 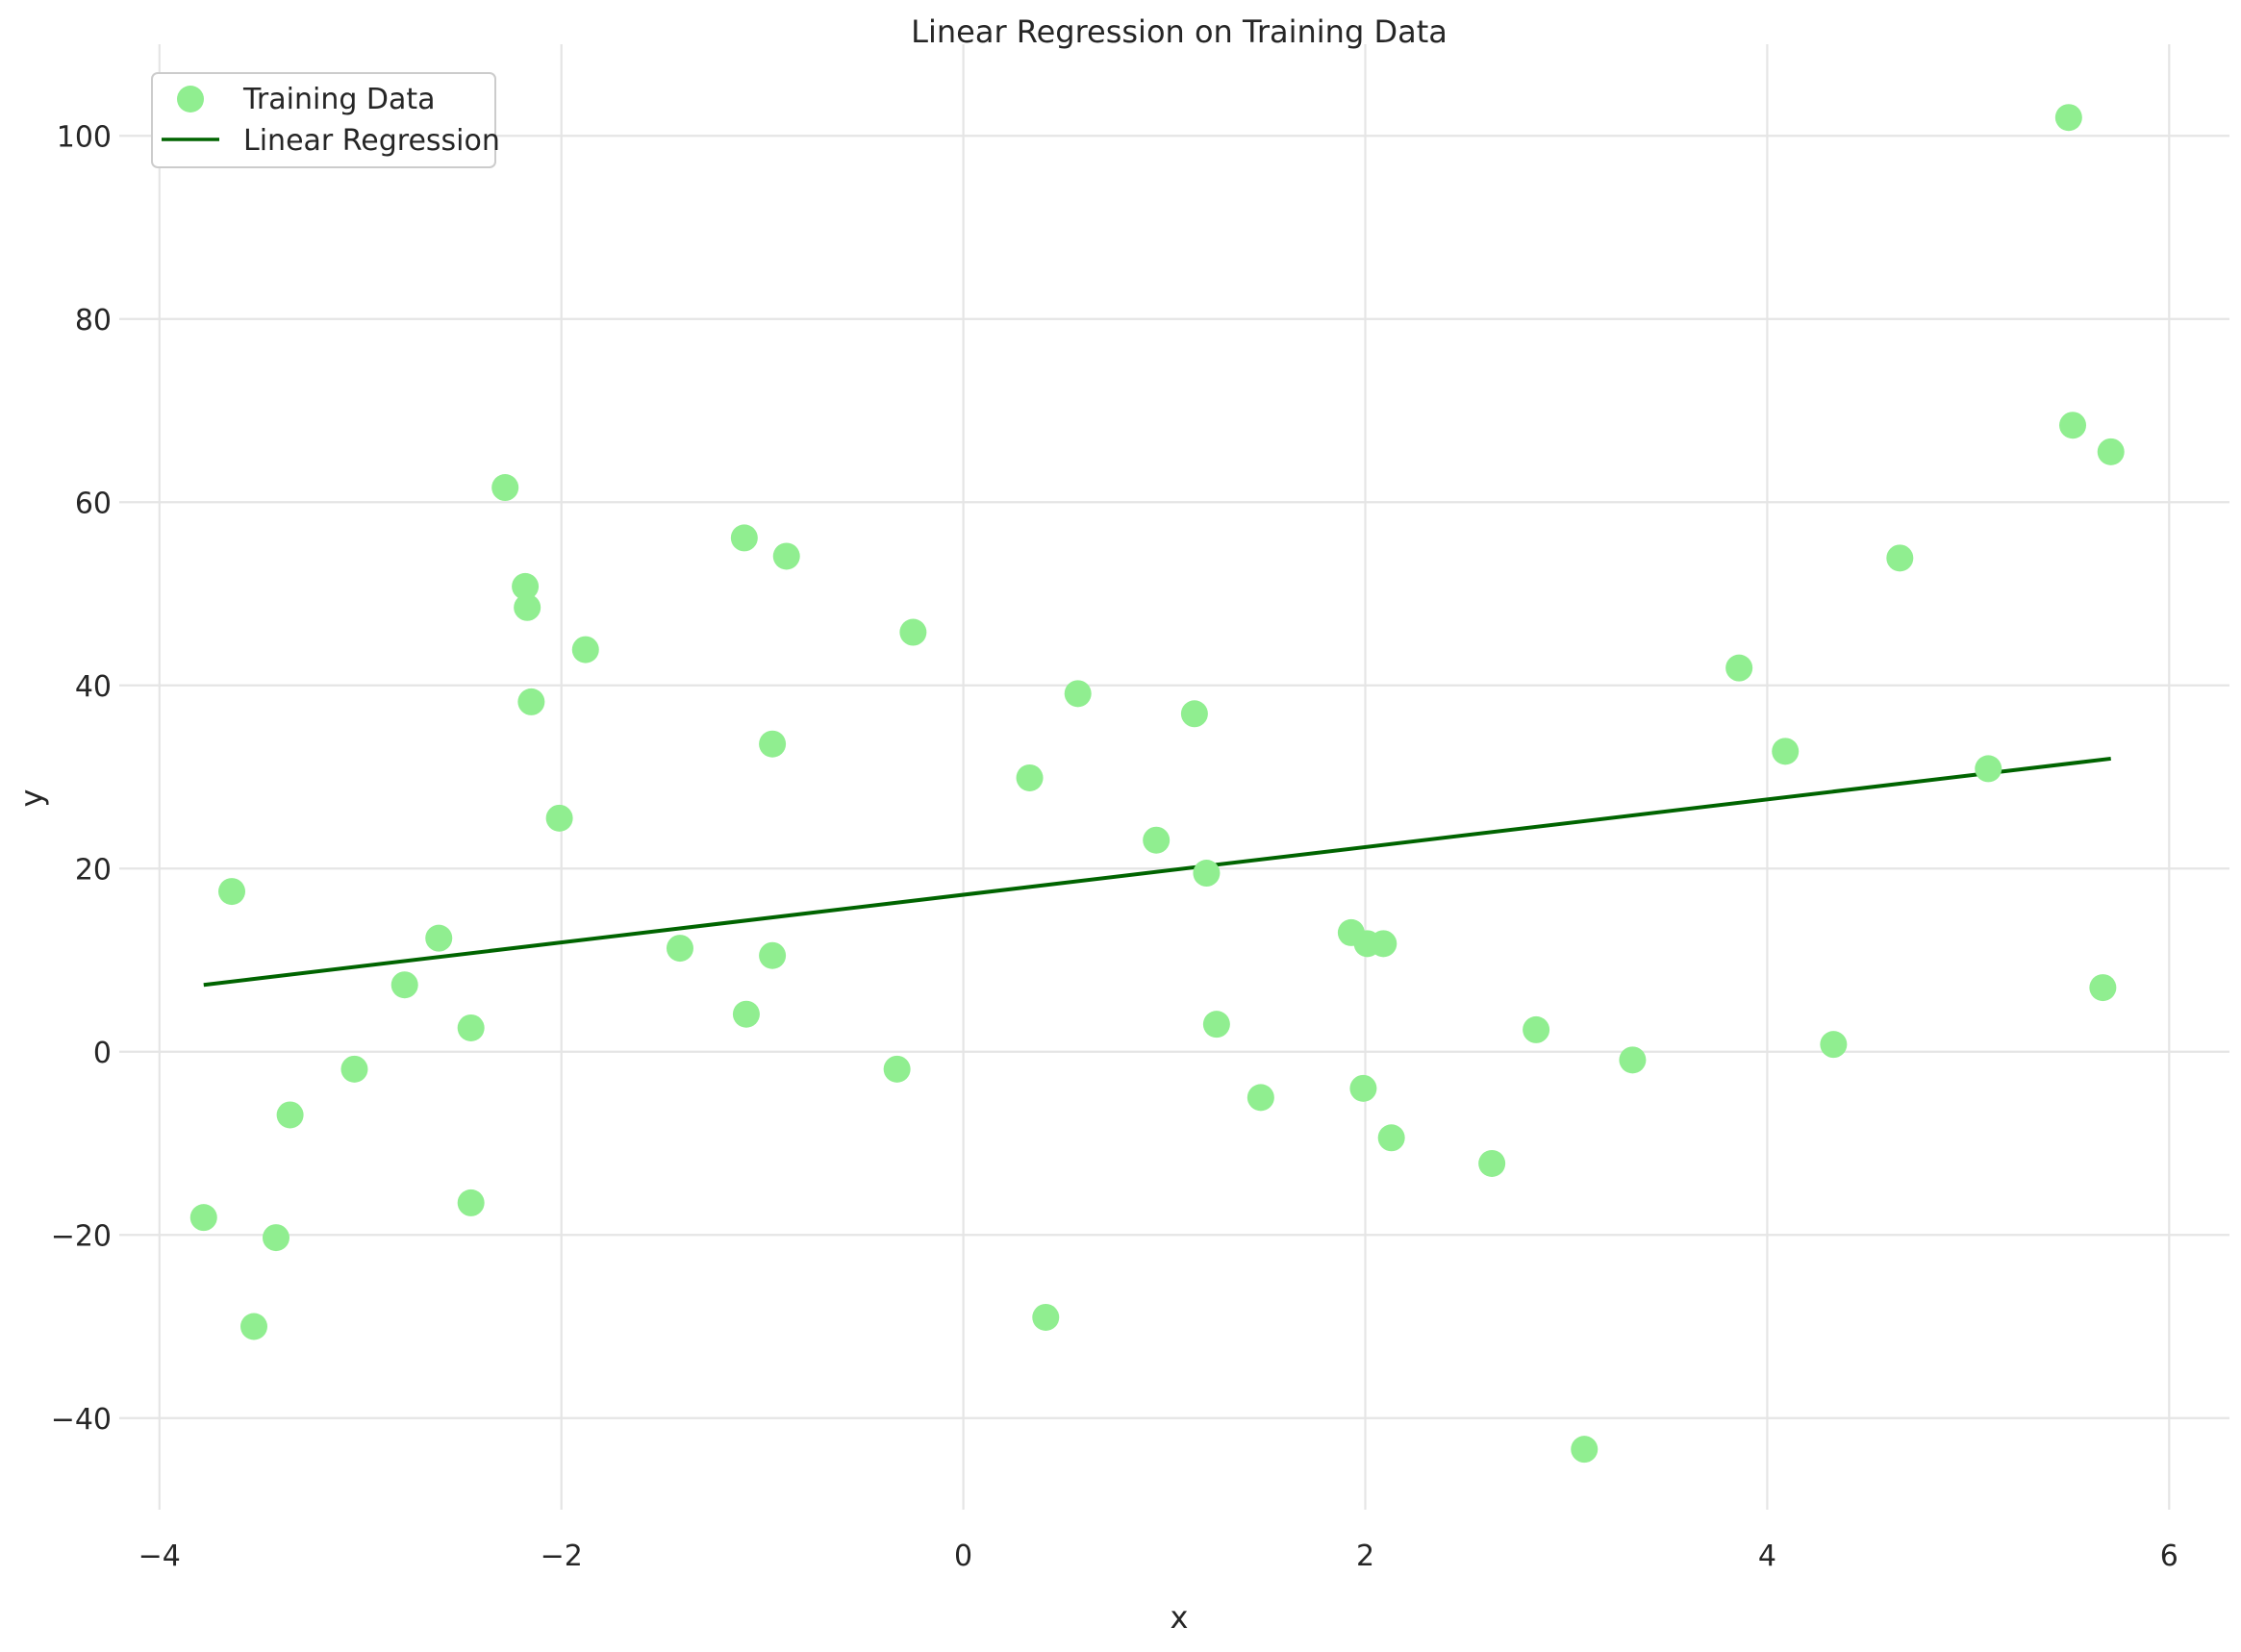 What do you see at coordinates (102, 1053) in the screenshot?
I see `y-tick-label: 0` at bounding box center [102, 1053].